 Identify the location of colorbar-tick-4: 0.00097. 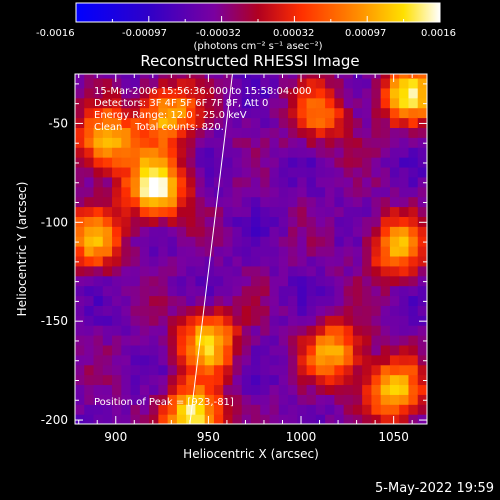
(365, 33).